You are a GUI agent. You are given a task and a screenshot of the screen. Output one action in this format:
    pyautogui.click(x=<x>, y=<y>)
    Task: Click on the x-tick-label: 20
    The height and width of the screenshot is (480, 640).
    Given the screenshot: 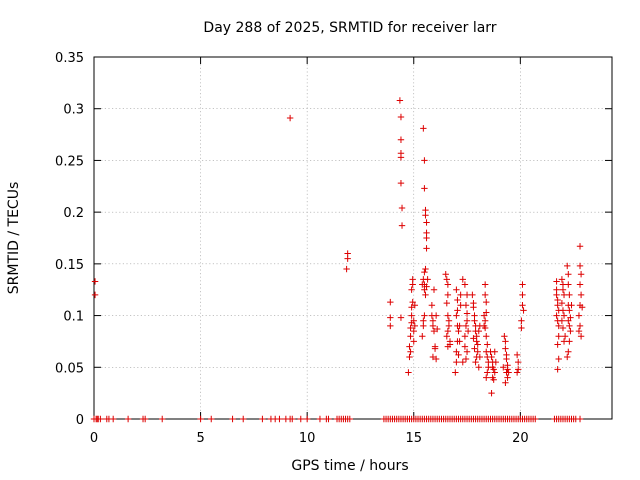 What is the action you would take?
    pyautogui.click(x=520, y=438)
    